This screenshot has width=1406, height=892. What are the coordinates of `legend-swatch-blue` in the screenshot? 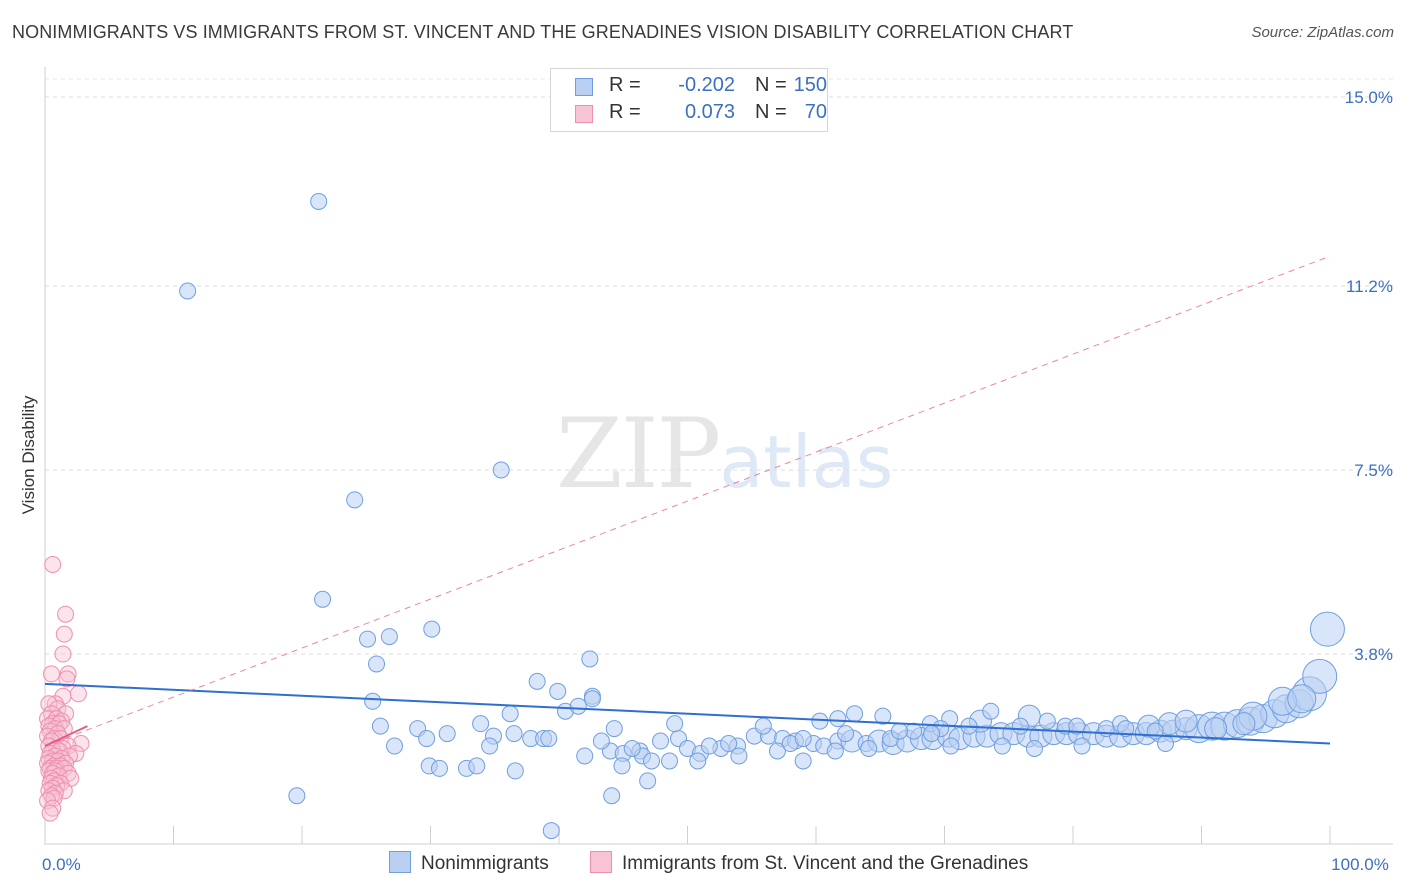 It's located at (584, 87).